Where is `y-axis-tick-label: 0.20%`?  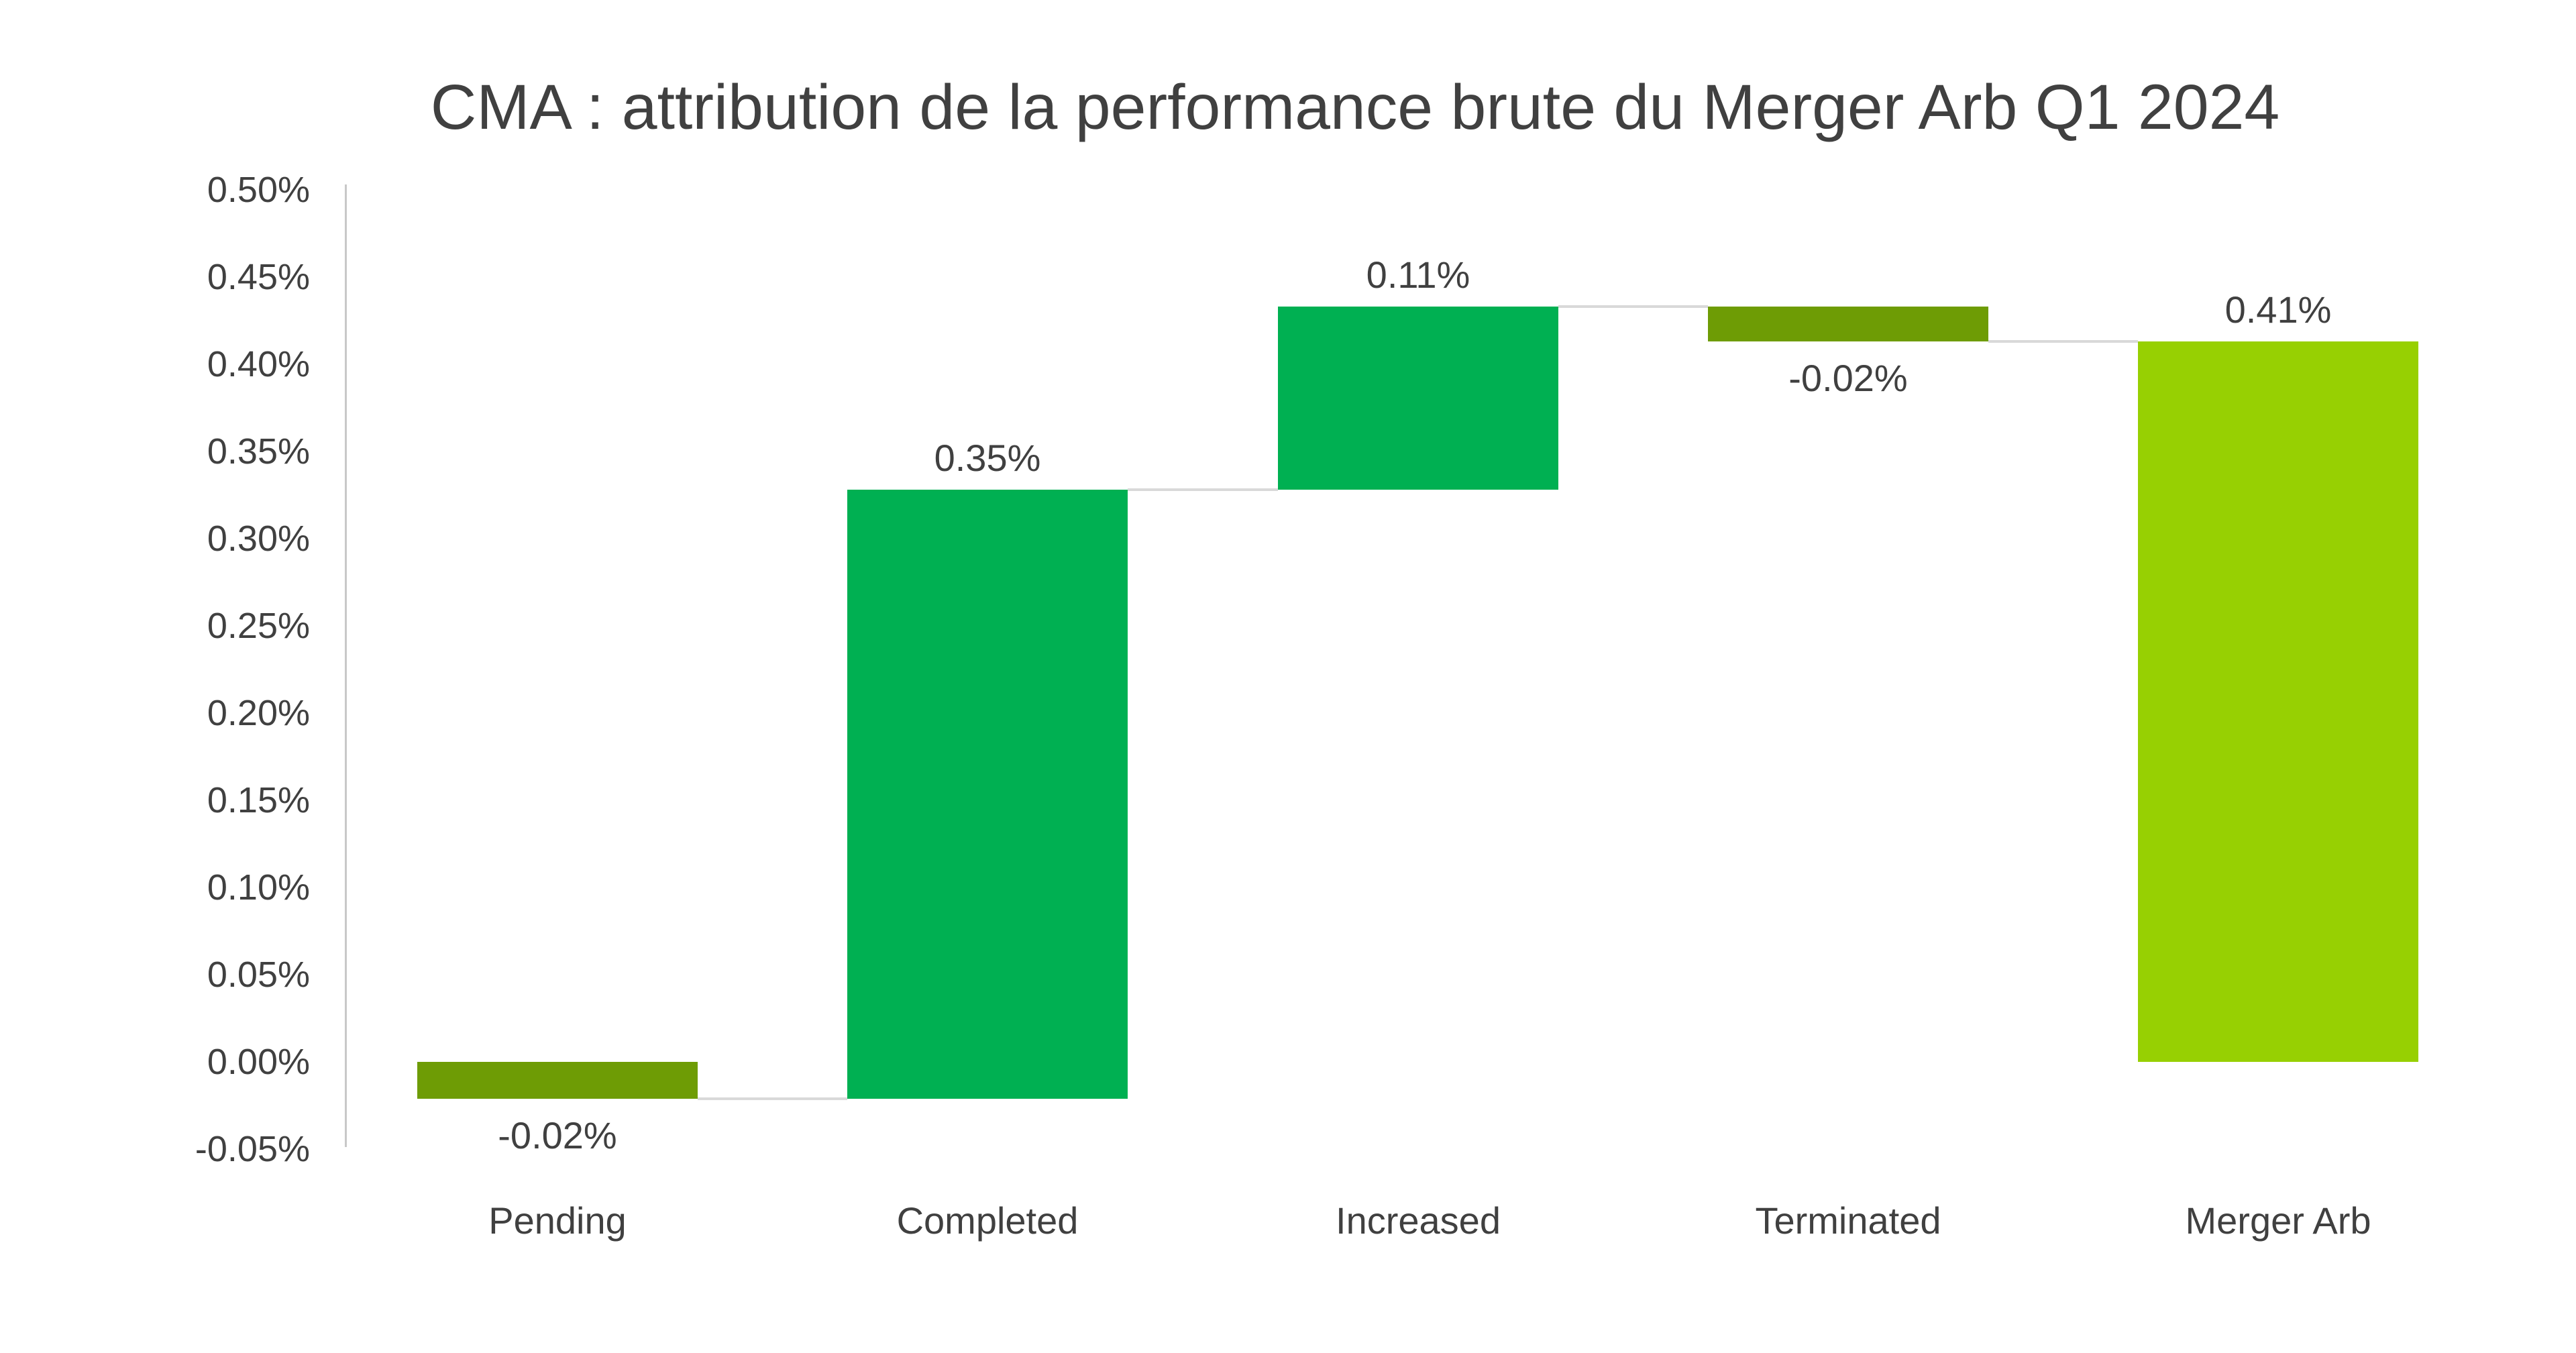
y-axis-tick-label: 0.20% is located at coordinates (258, 713).